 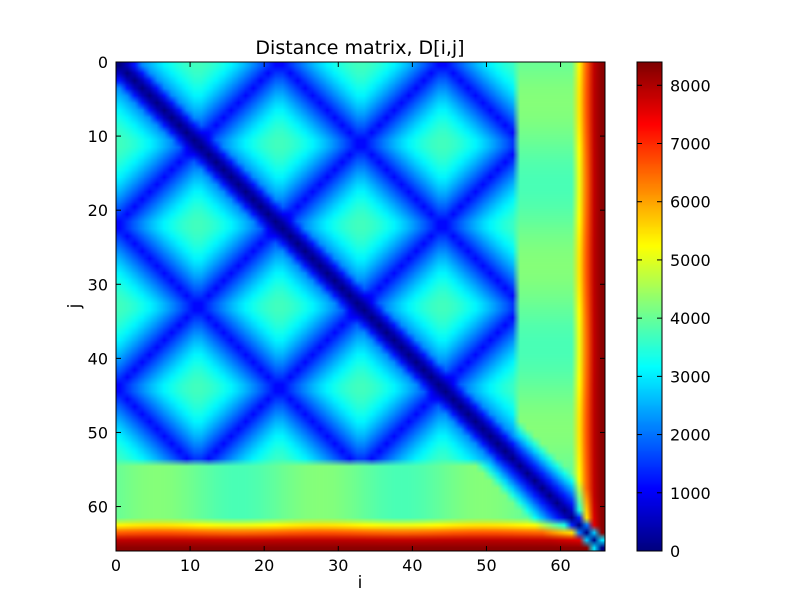 What do you see at coordinates (690, 493) in the screenshot?
I see `colorbar-tick-label: 1000` at bounding box center [690, 493].